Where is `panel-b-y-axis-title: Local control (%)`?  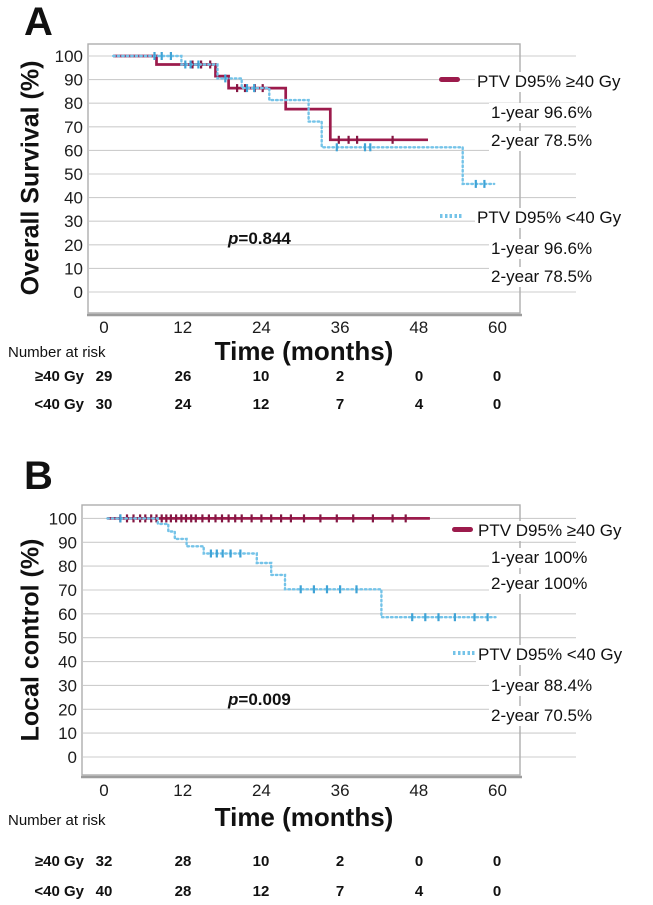
panel-b-y-axis-title: Local control (%) is located at coordinates (30, 640).